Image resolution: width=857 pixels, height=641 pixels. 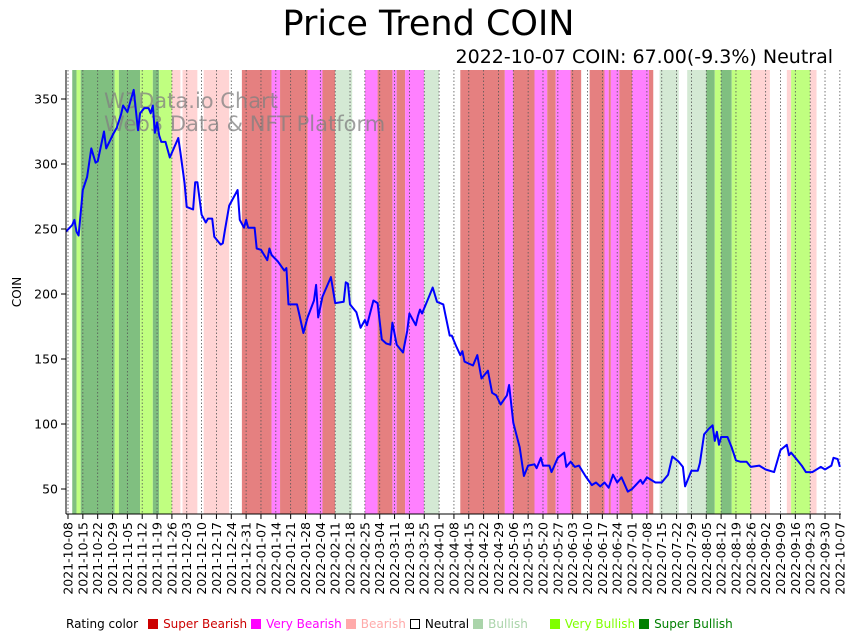 What do you see at coordinates (686, 624) in the screenshot?
I see `legend-item-super-bullish: Super Bullish` at bounding box center [686, 624].